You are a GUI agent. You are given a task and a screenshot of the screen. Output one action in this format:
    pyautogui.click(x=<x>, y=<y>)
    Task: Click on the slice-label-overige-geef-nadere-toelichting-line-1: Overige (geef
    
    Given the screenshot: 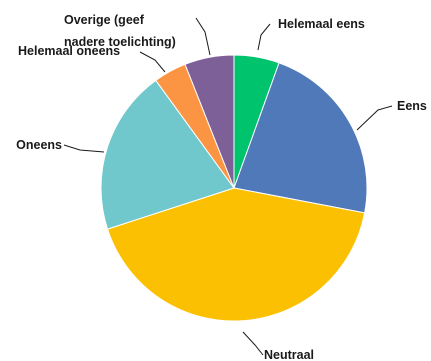 What is the action you would take?
    pyautogui.click(x=104, y=20)
    